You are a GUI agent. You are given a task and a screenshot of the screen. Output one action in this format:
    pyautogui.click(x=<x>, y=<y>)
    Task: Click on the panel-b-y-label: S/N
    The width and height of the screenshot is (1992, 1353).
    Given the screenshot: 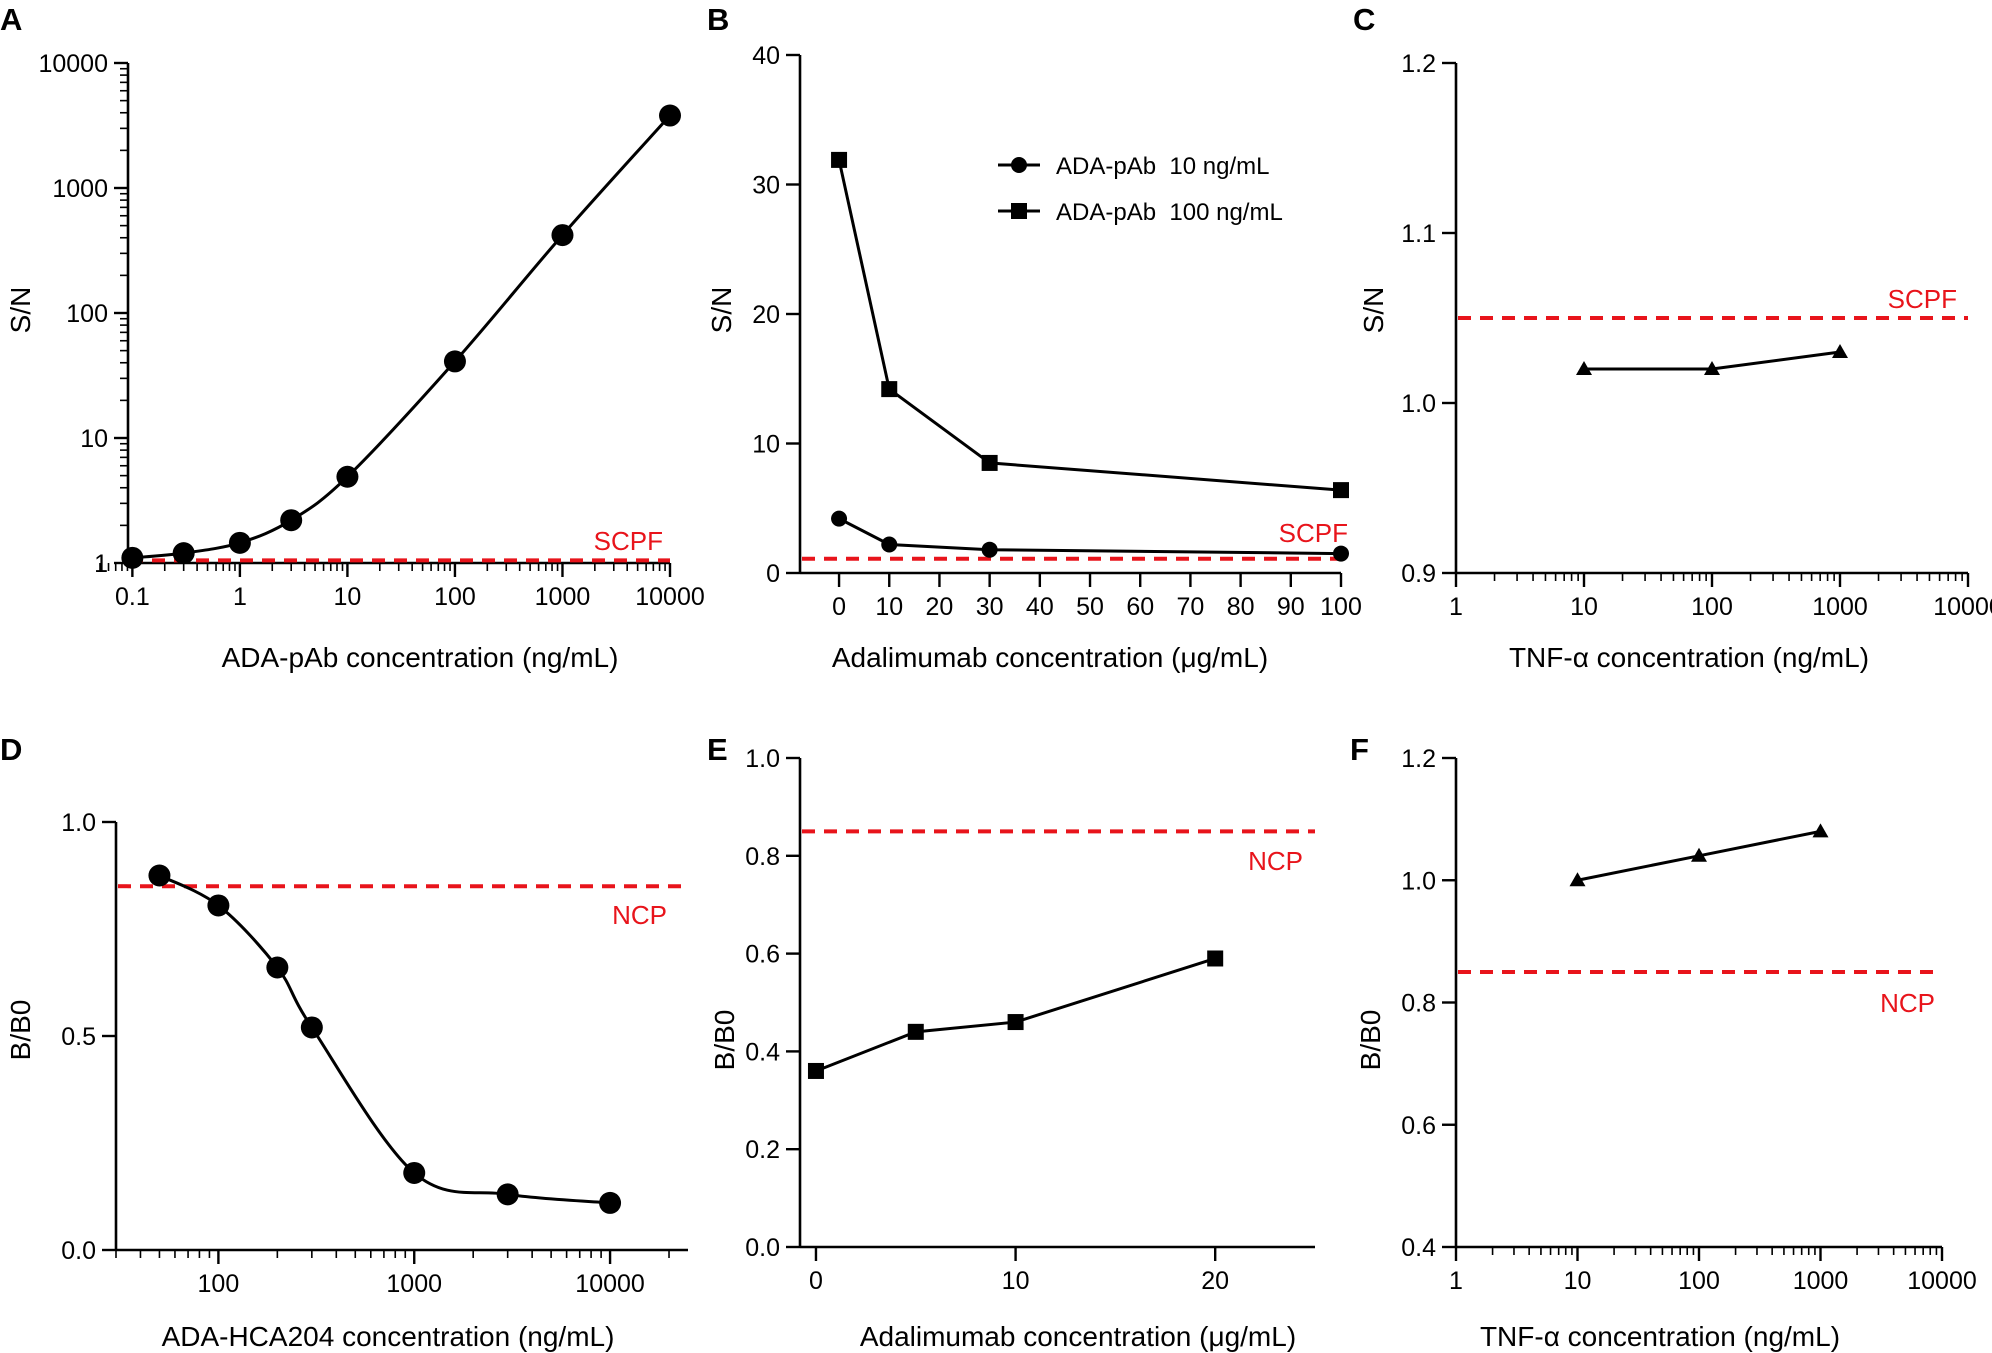 What is the action you would take?
    pyautogui.click(x=721, y=310)
    